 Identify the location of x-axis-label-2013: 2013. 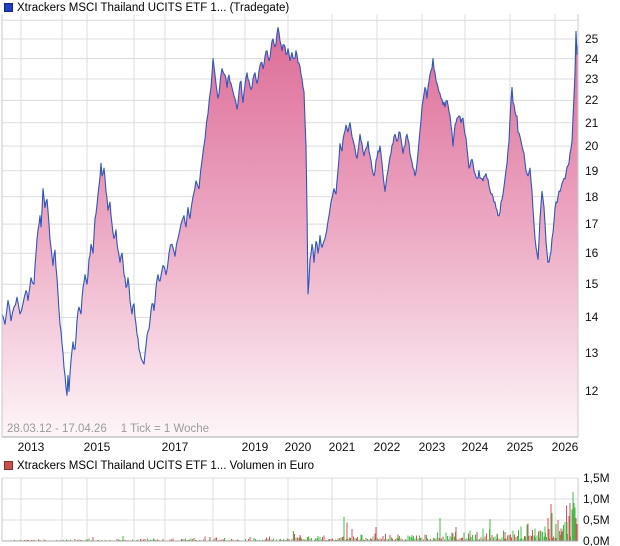
(31, 447).